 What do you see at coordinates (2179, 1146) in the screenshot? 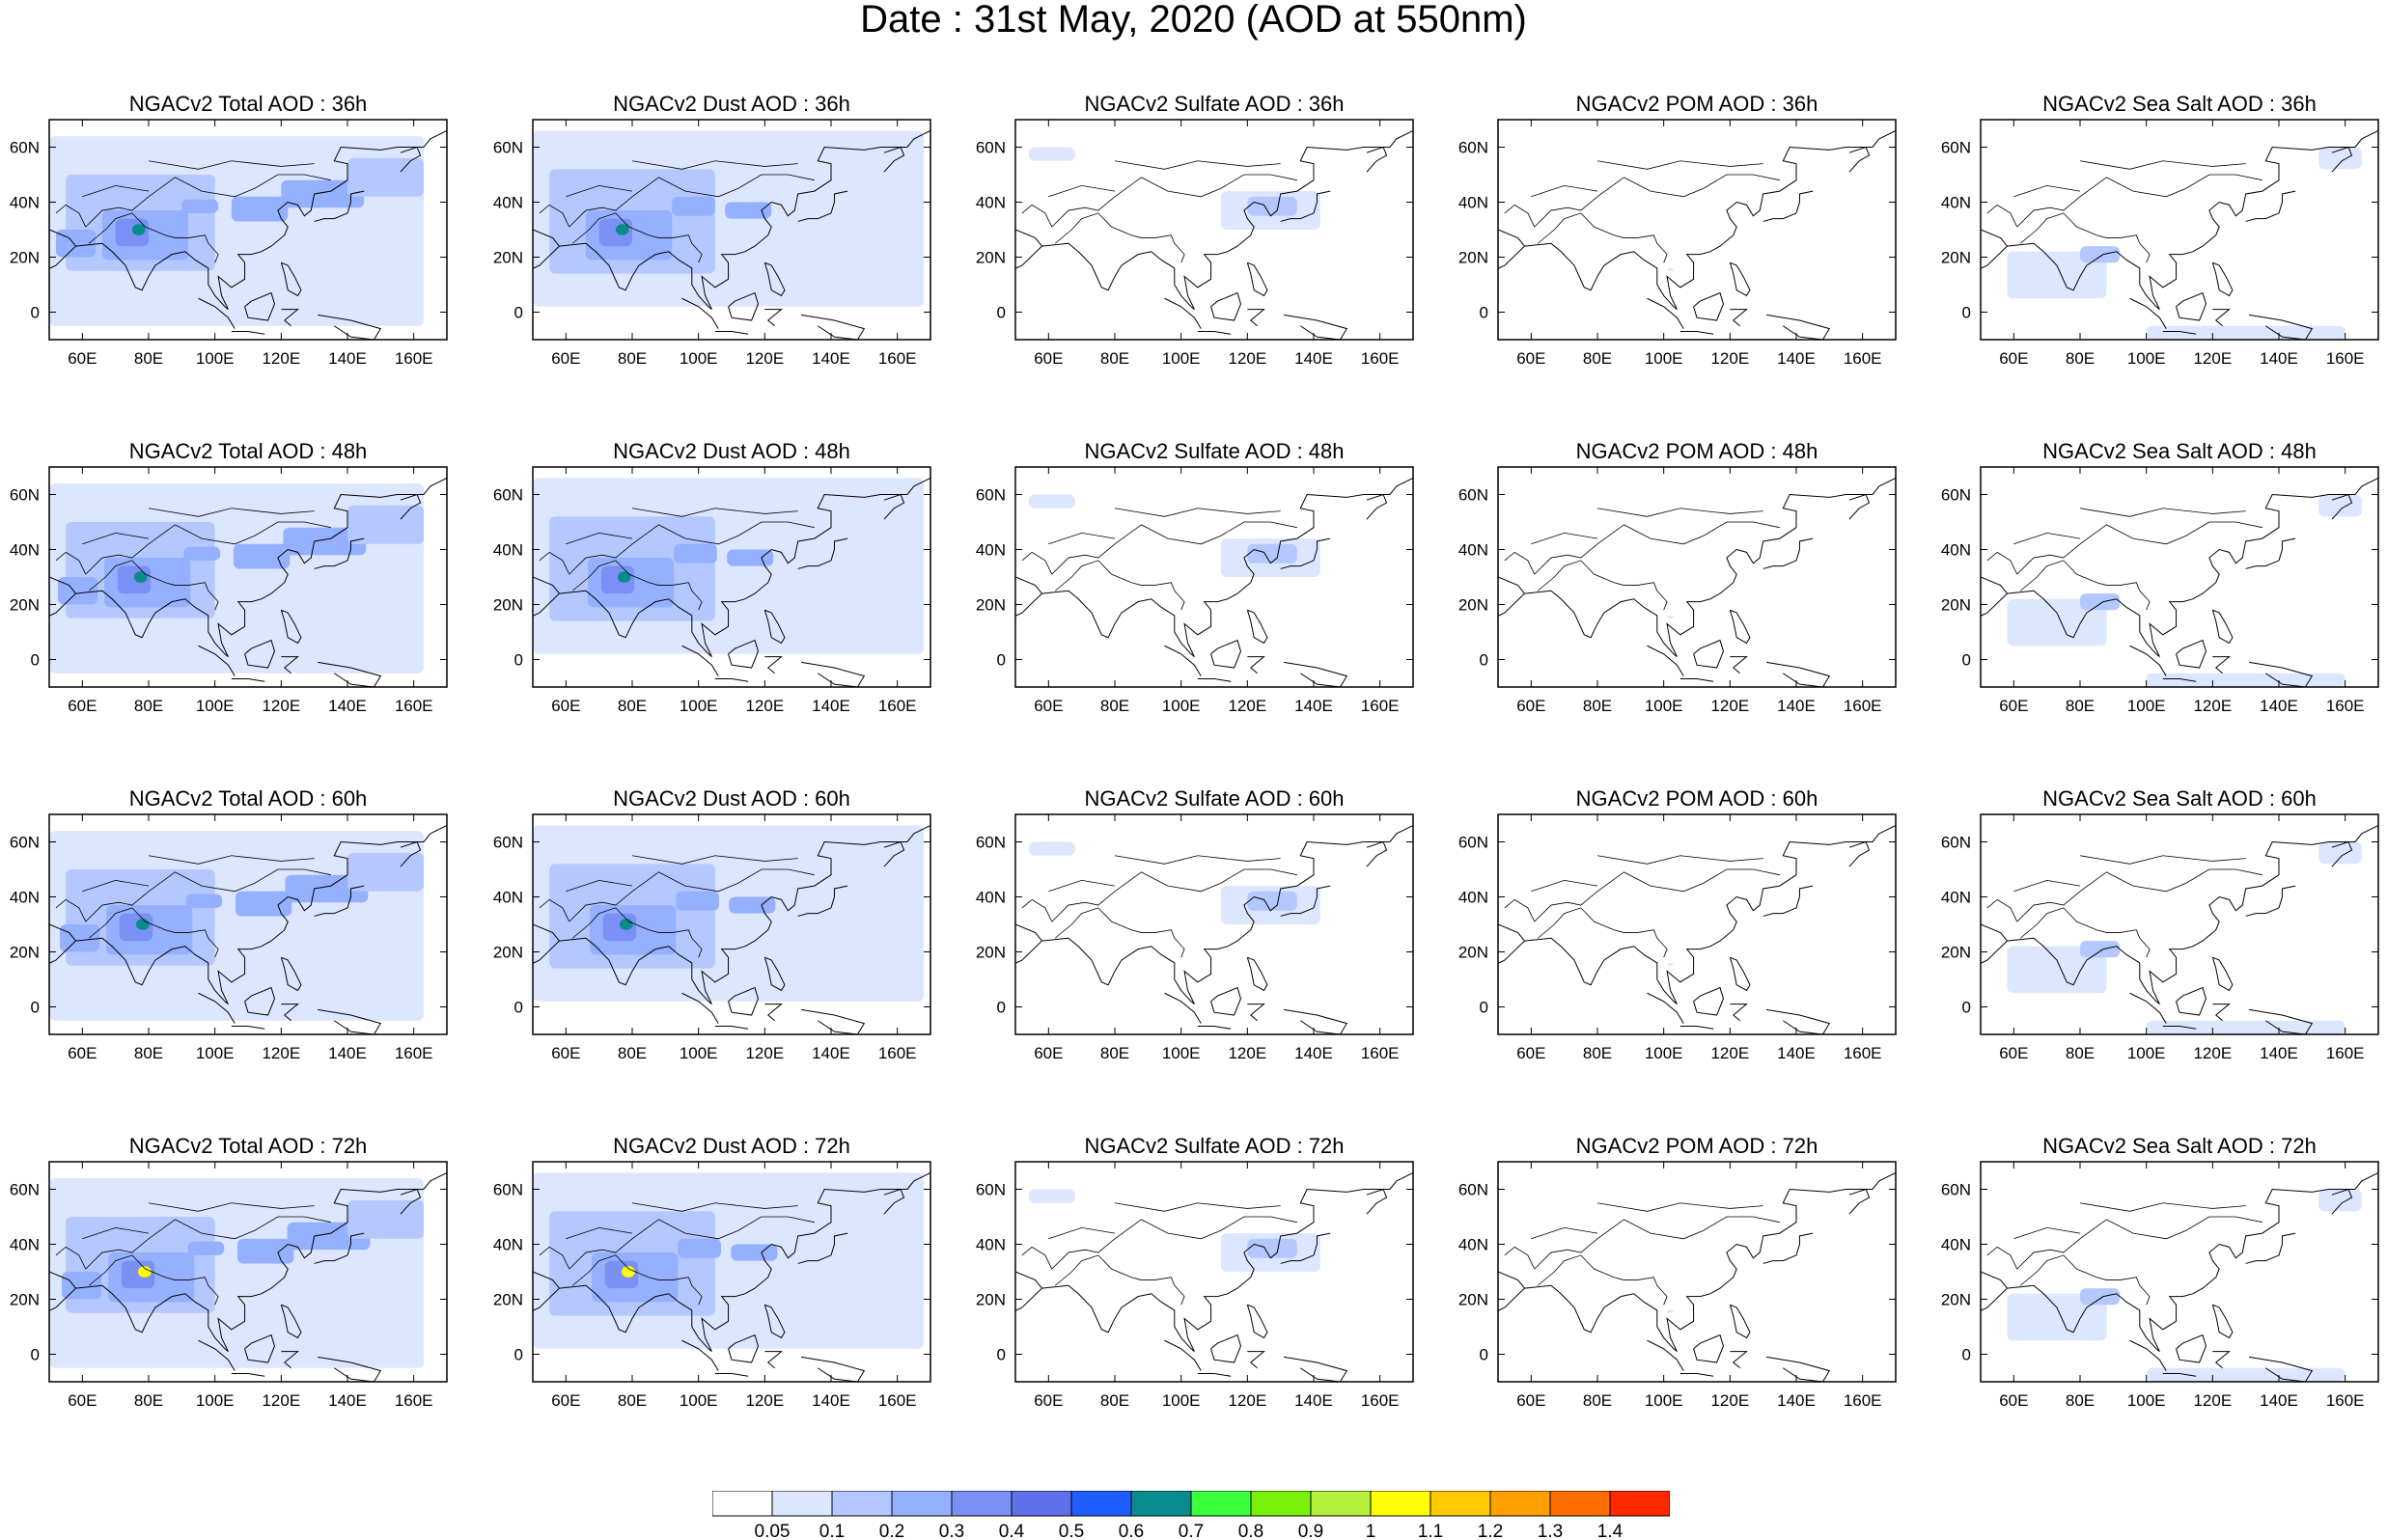
I see `panel-title: NGACv2 Sea Salt AOD : 72h` at bounding box center [2179, 1146].